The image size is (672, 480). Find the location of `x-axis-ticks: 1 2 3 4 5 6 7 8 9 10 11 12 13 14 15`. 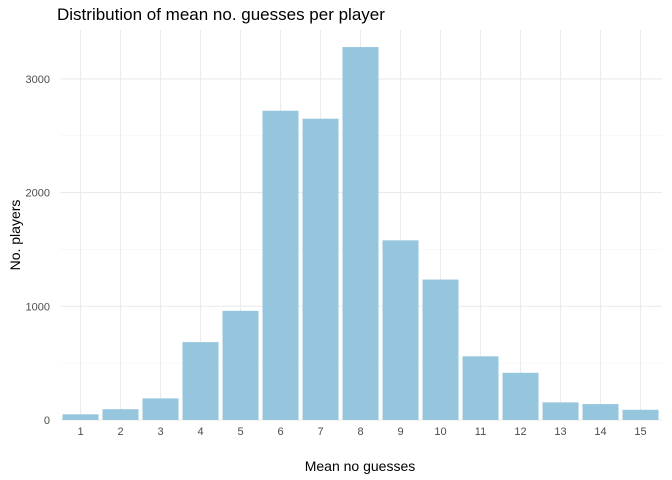

x-axis-ticks: 1 2 3 4 5 6 7 8 9 10 11 12 13 14 15 is located at coordinates (361, 432).